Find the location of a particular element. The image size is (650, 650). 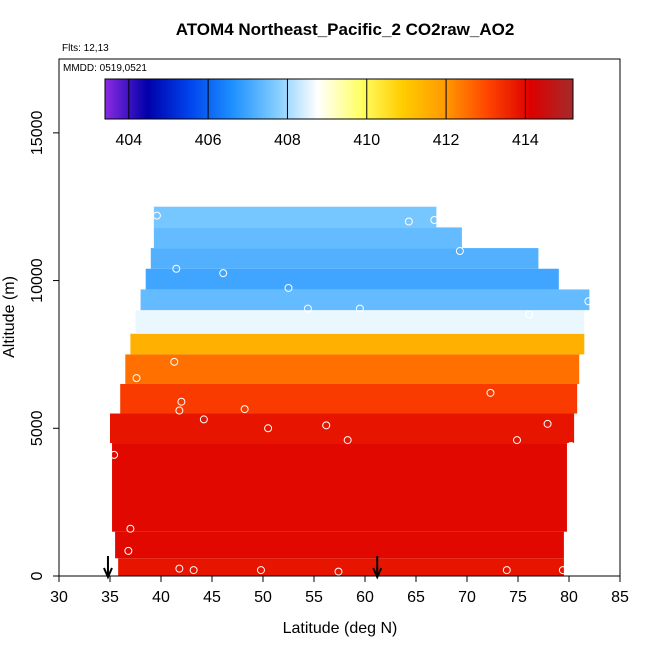

y-axis-label: Altitude (m) is located at coordinates (9, 317).